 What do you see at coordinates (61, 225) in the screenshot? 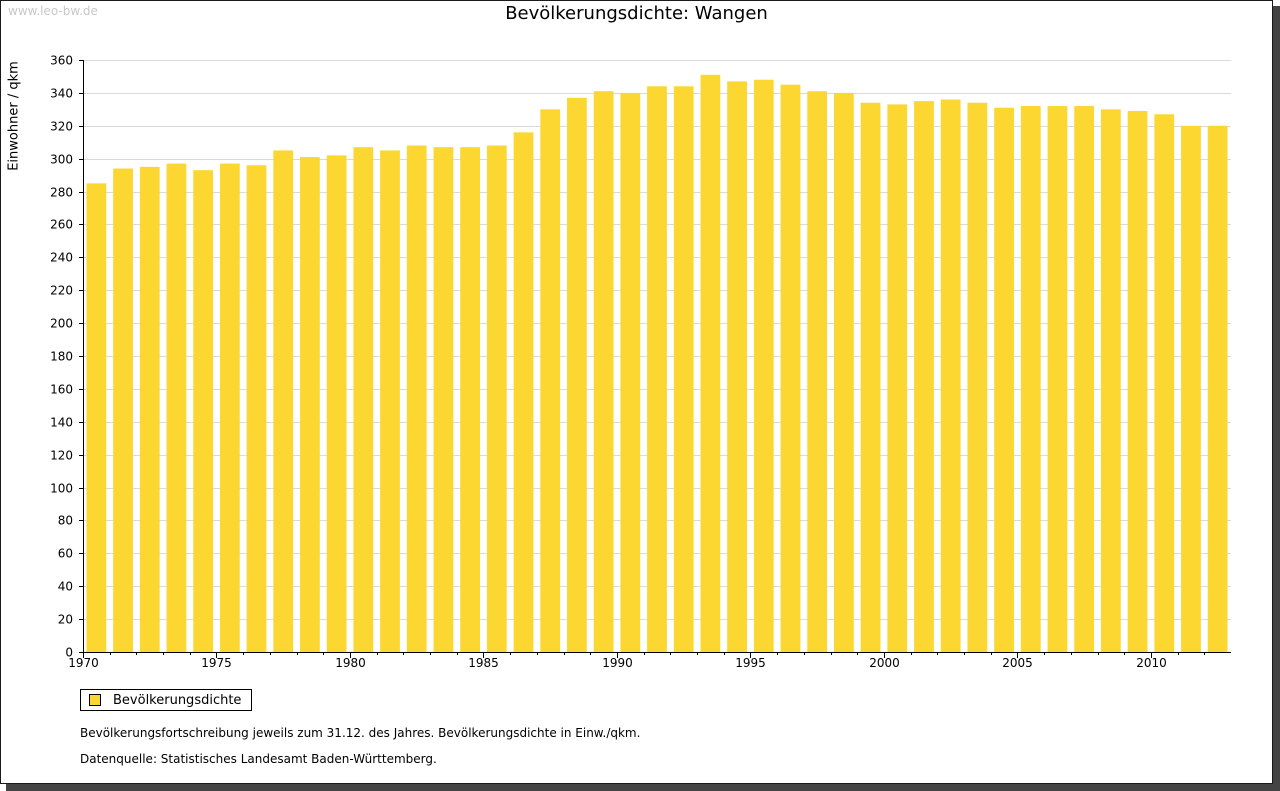
I see `y-tick-label: 260` at bounding box center [61, 225].